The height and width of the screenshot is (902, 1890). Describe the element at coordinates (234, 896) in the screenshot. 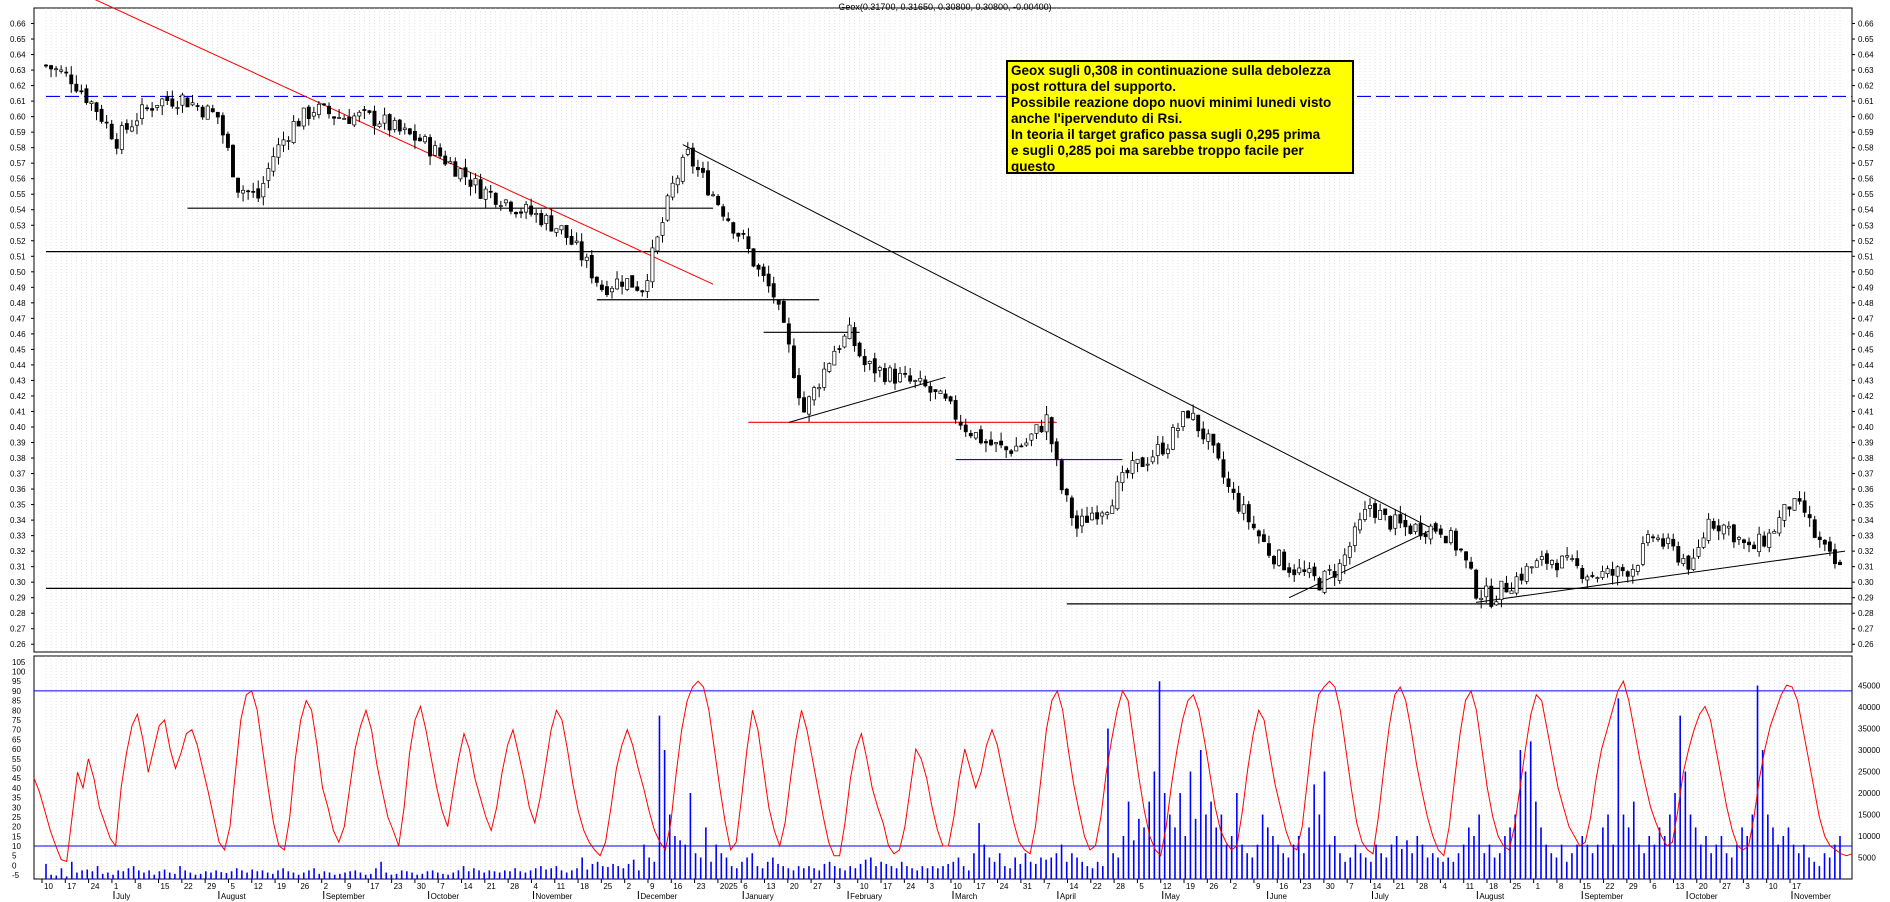

I see `x-tick-label-month: August` at that location.